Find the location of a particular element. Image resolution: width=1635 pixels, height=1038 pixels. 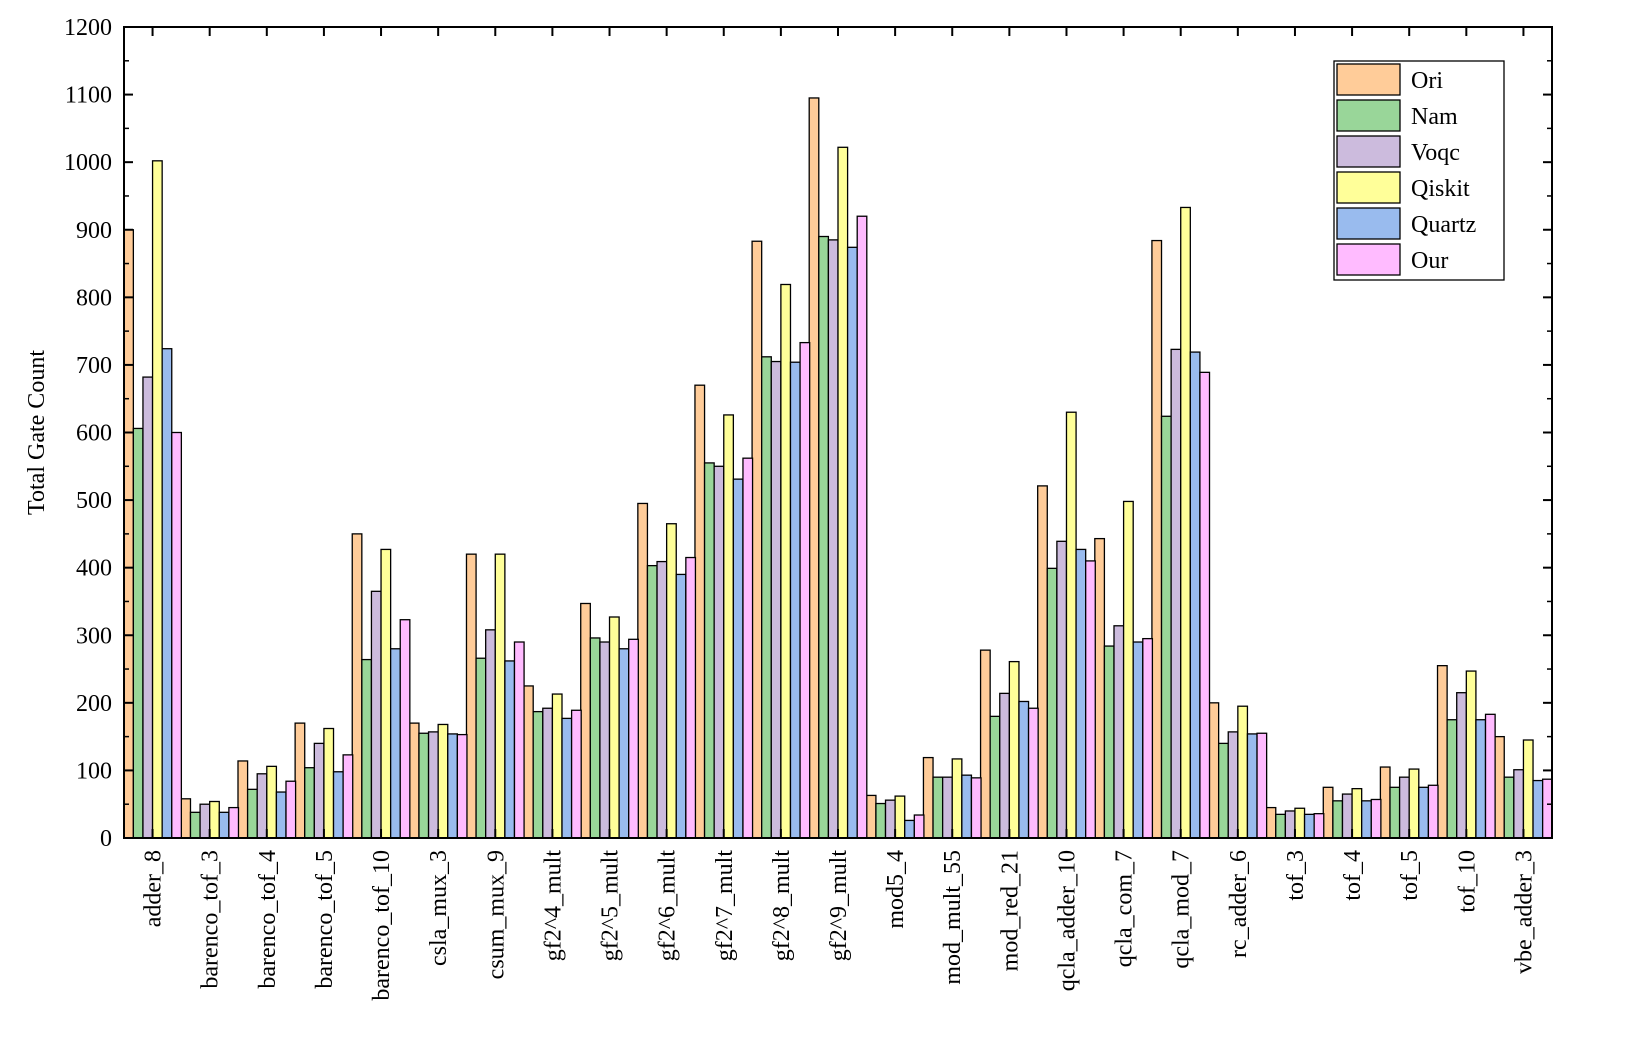

x-tick-label: vbe_adder_3 is located at coordinates (1524, 912).